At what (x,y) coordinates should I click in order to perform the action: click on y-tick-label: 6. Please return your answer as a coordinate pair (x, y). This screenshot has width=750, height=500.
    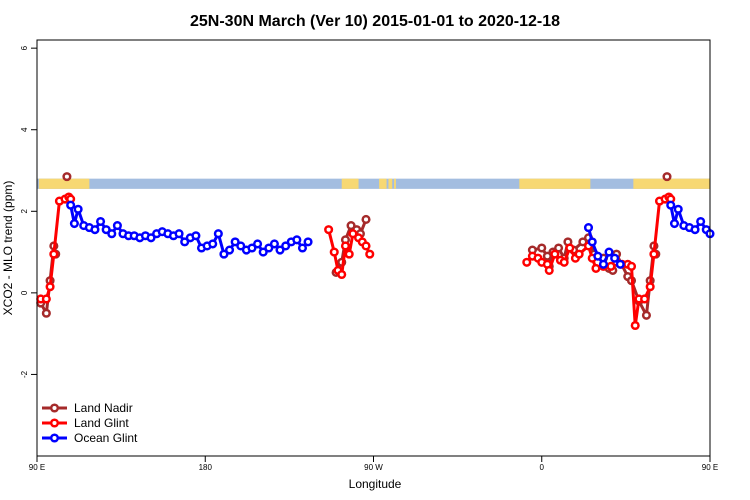
    Looking at the image, I should click on (24, 47).